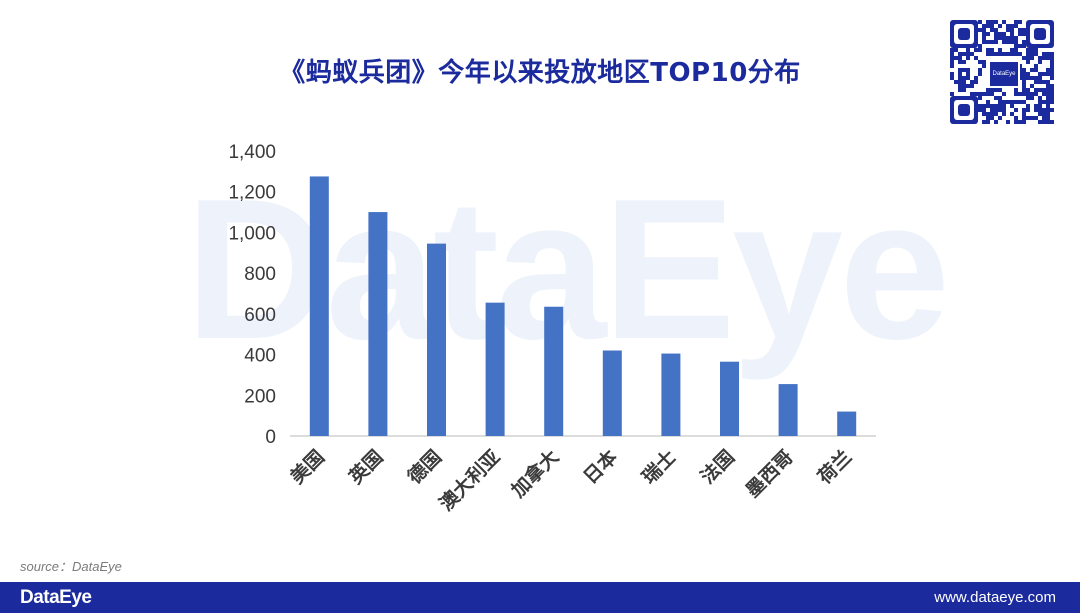 The width and height of the screenshot is (1080, 613). I want to click on x-category-label: 英国, so click(365, 466).